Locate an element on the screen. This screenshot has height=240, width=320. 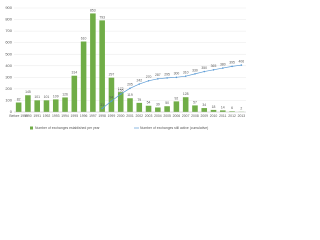
line-value-label: 310 is located at coordinates (186, 73).